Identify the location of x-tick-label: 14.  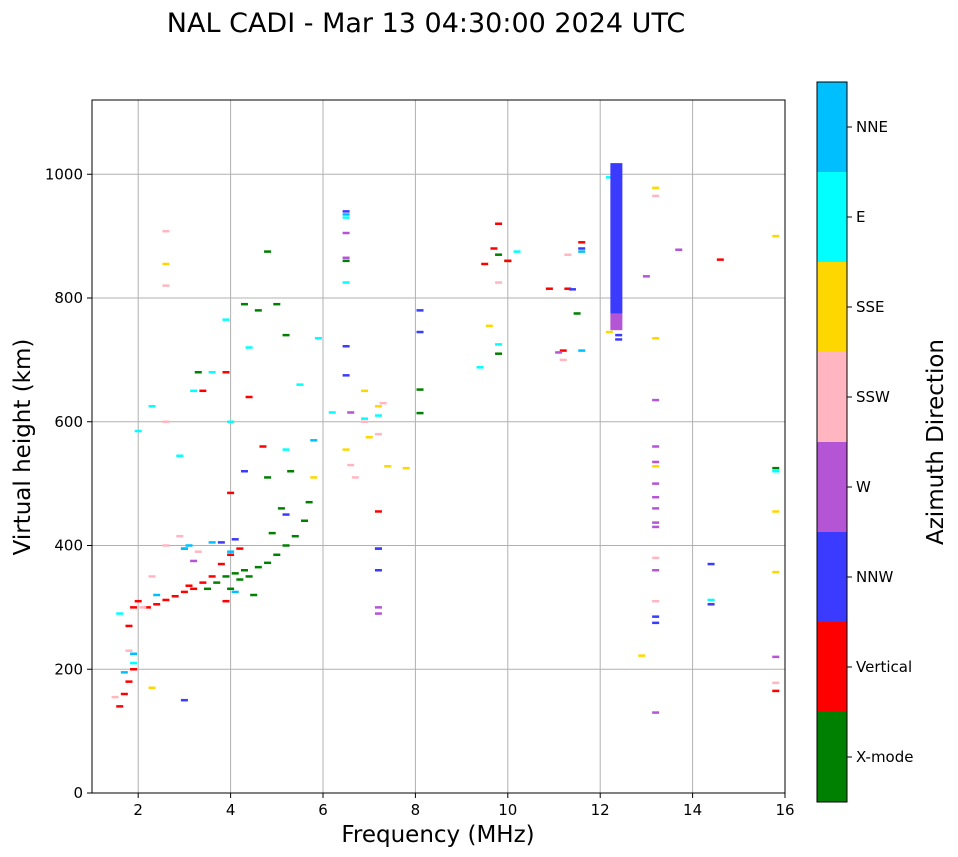
(692, 810).